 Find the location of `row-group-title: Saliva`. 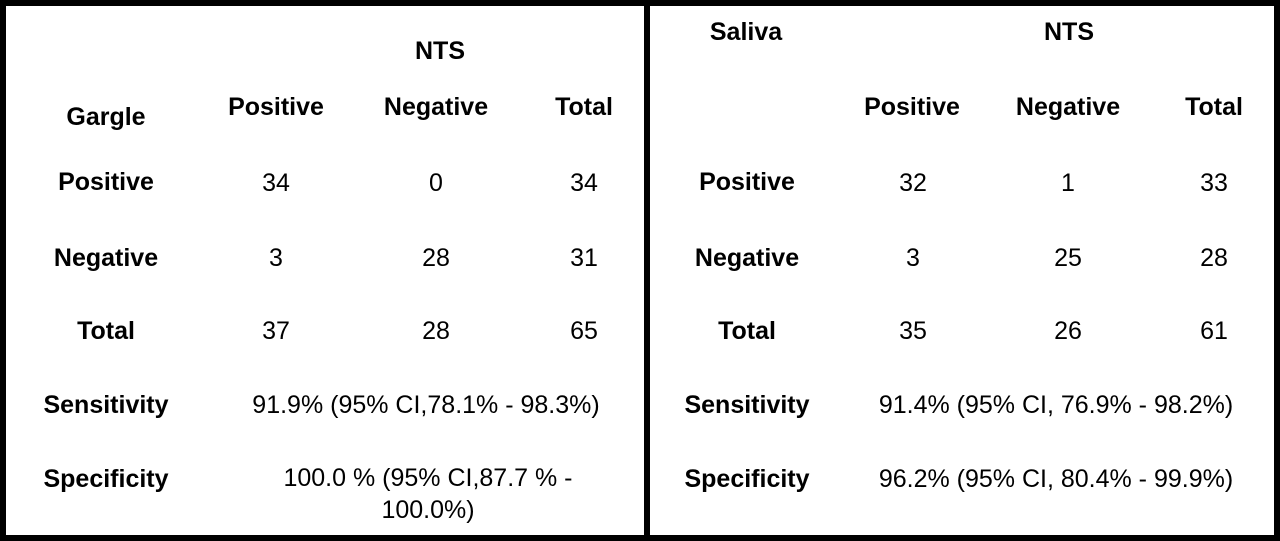

row-group-title: Saliva is located at coordinates (746, 32).